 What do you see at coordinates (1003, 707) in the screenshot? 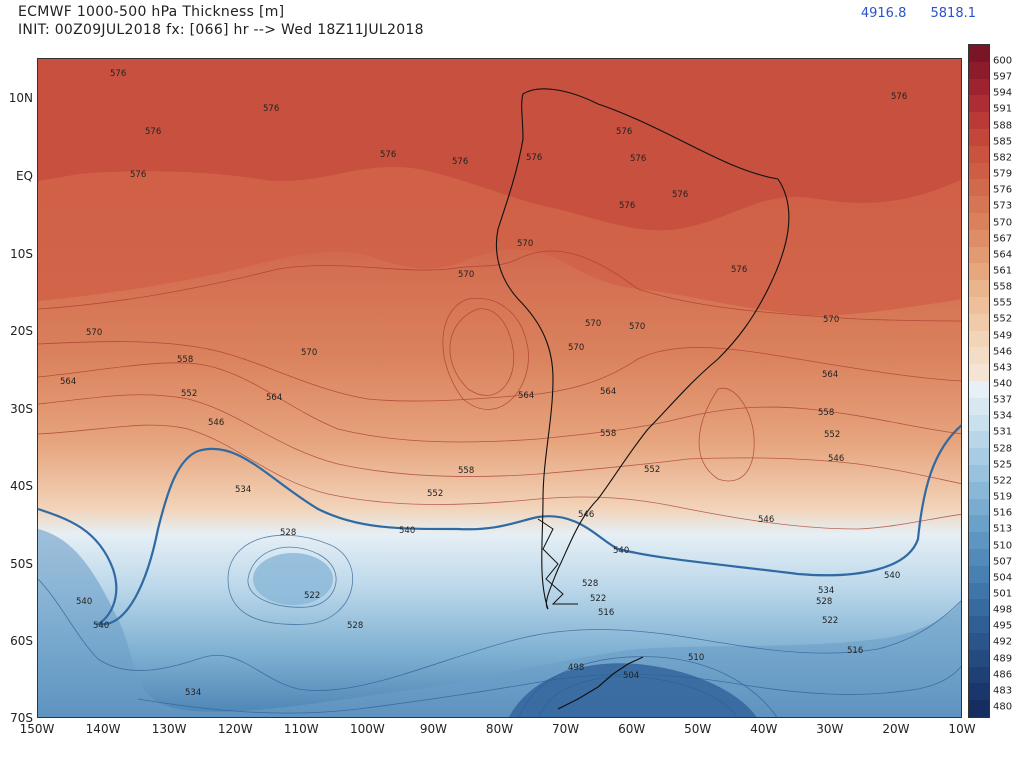
I see `colorbar-level-label: 480` at bounding box center [1003, 707].